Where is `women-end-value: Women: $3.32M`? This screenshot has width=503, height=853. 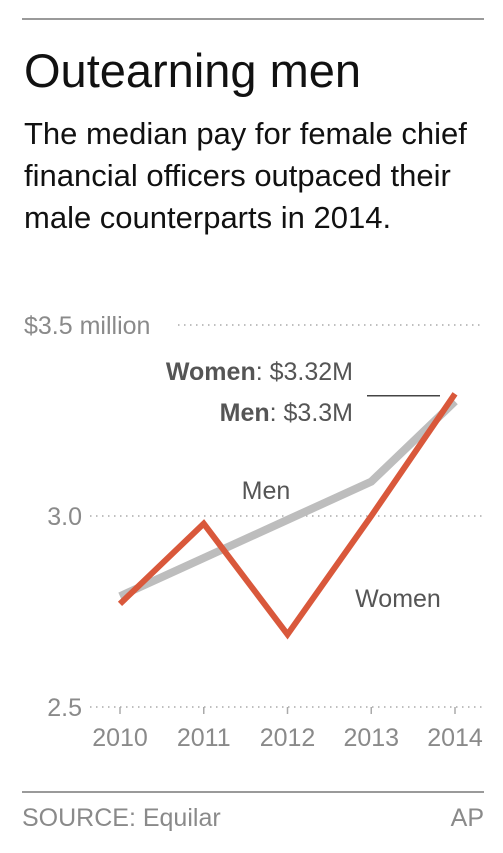
women-end-value: Women: $3.32M is located at coordinates (259, 372).